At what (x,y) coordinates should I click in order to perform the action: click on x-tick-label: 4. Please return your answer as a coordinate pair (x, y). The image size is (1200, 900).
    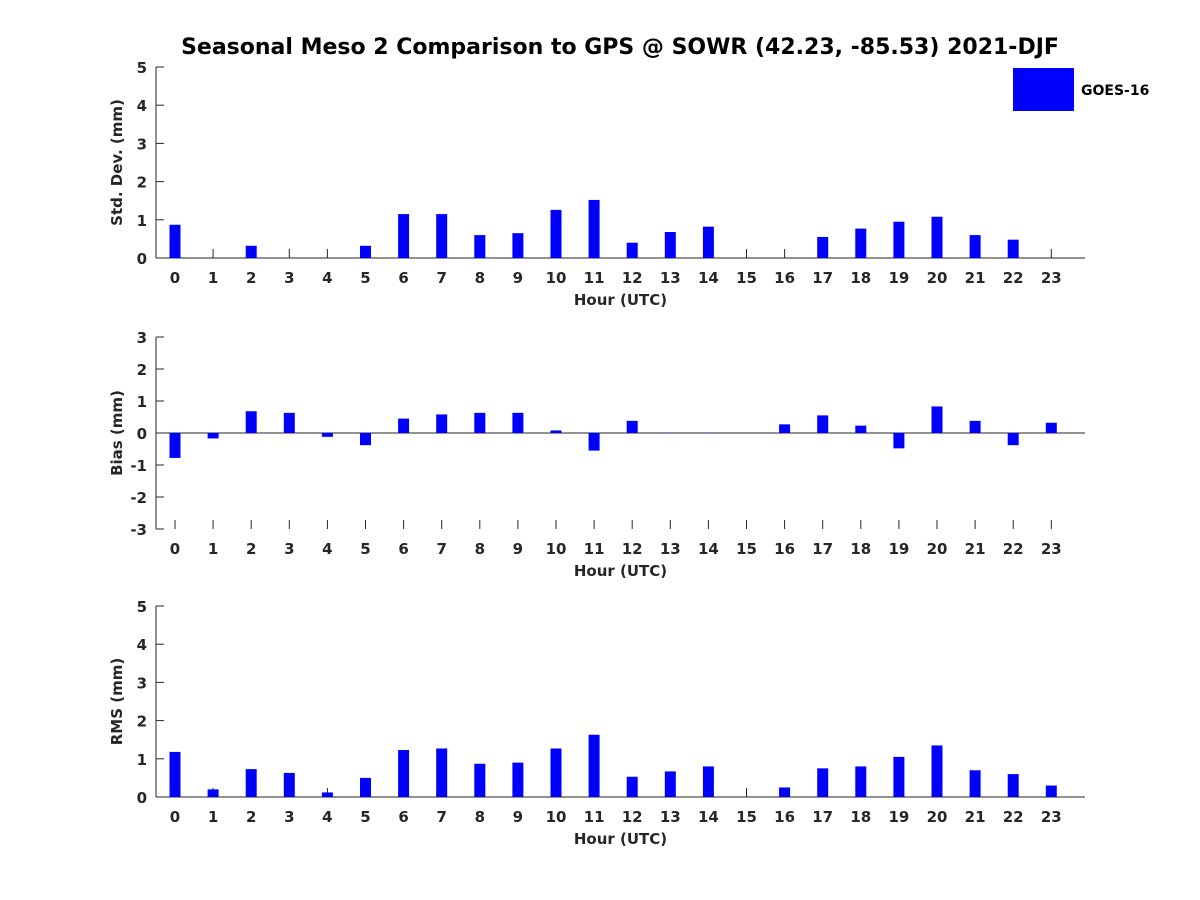
    Looking at the image, I should click on (327, 278).